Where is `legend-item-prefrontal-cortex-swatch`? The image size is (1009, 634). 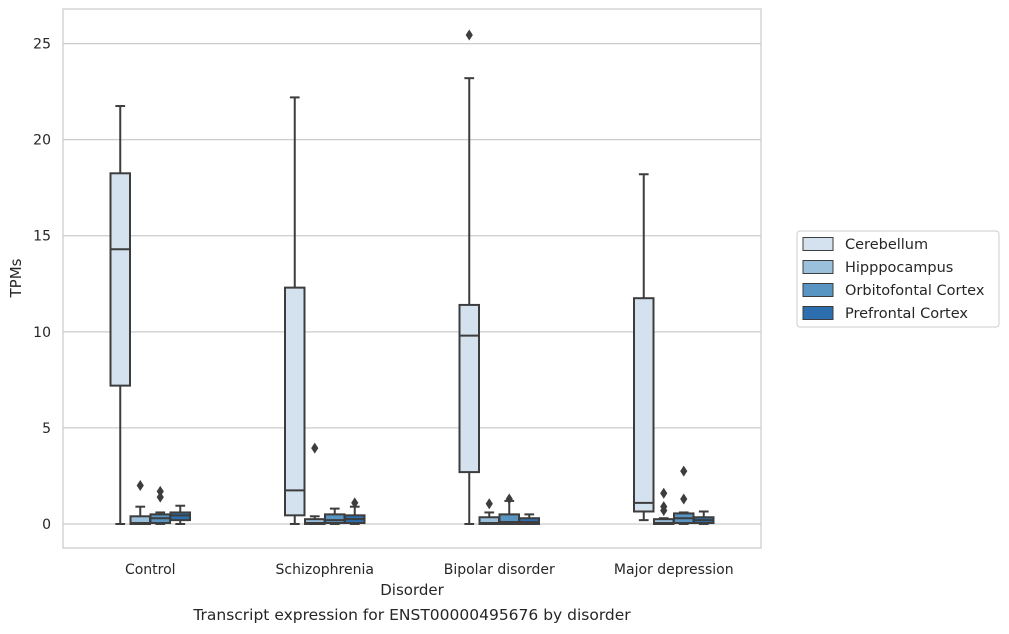
legend-item-prefrontal-cortex-swatch is located at coordinates (818, 313).